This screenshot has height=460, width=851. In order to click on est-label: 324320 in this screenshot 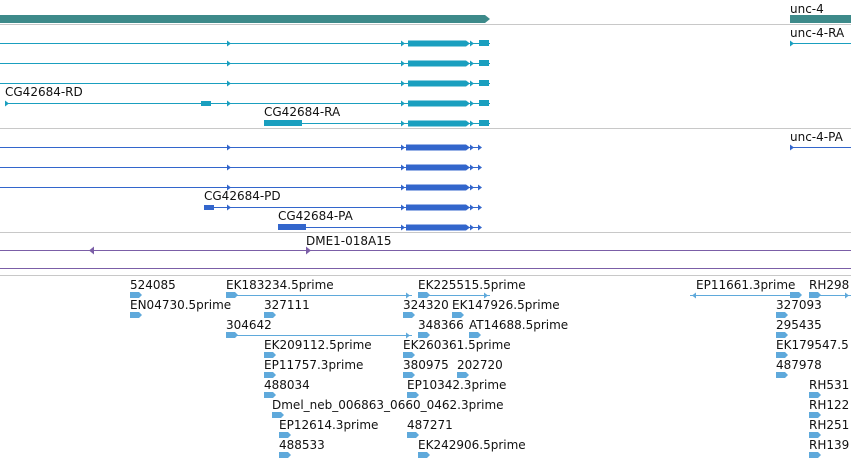, I will do `click(426, 305)`.